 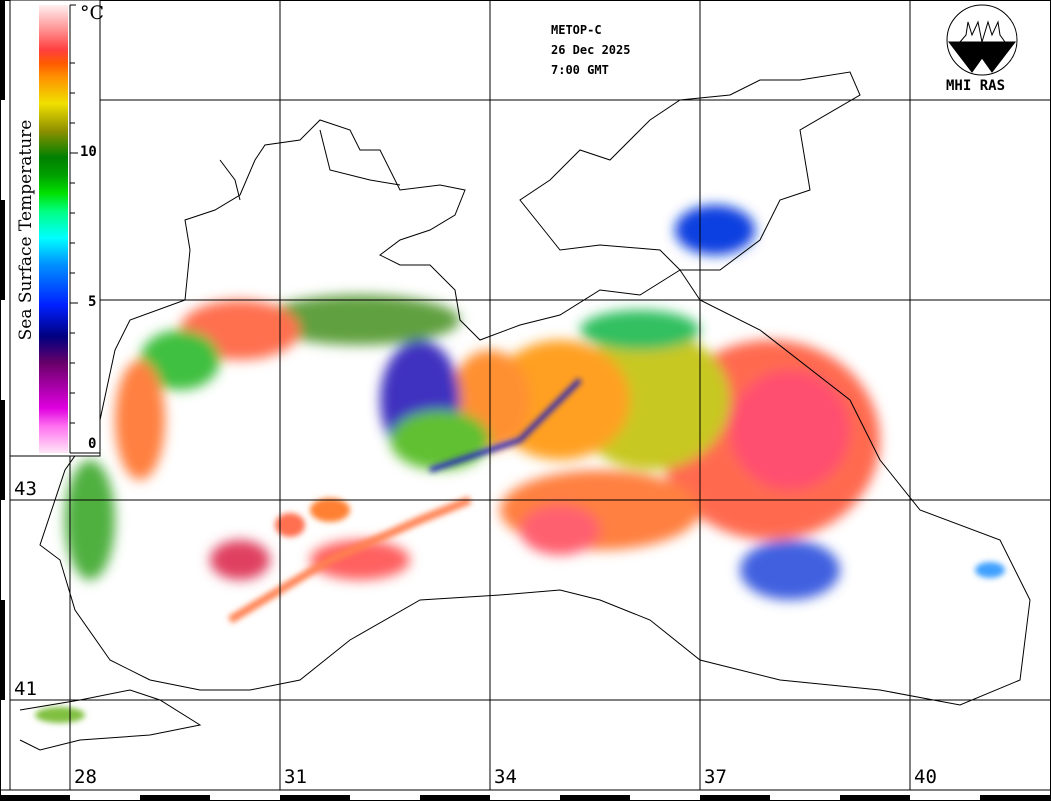 I want to click on legend-title: Sea Surface Temperature, so click(x=26, y=230).